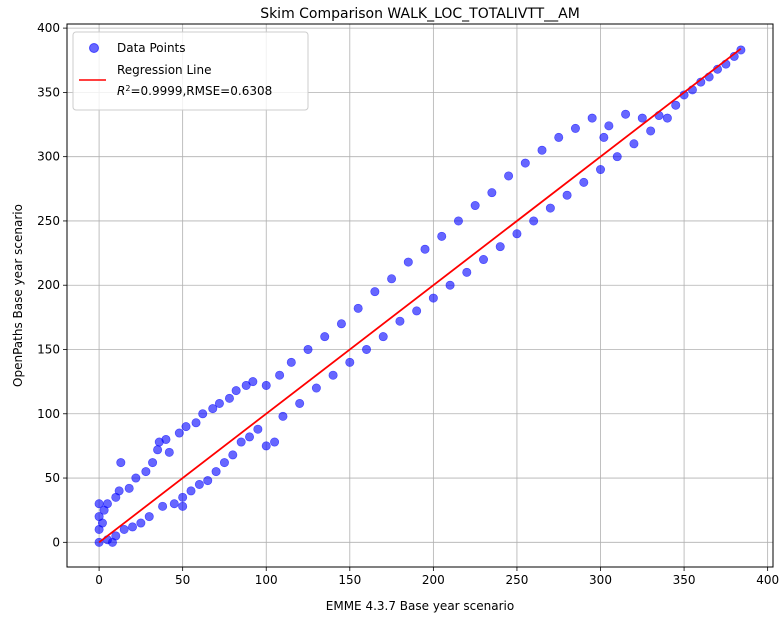 This screenshot has height=622, width=781. What do you see at coordinates (48, 349) in the screenshot?
I see `y-tick-label: 150` at bounding box center [48, 349].